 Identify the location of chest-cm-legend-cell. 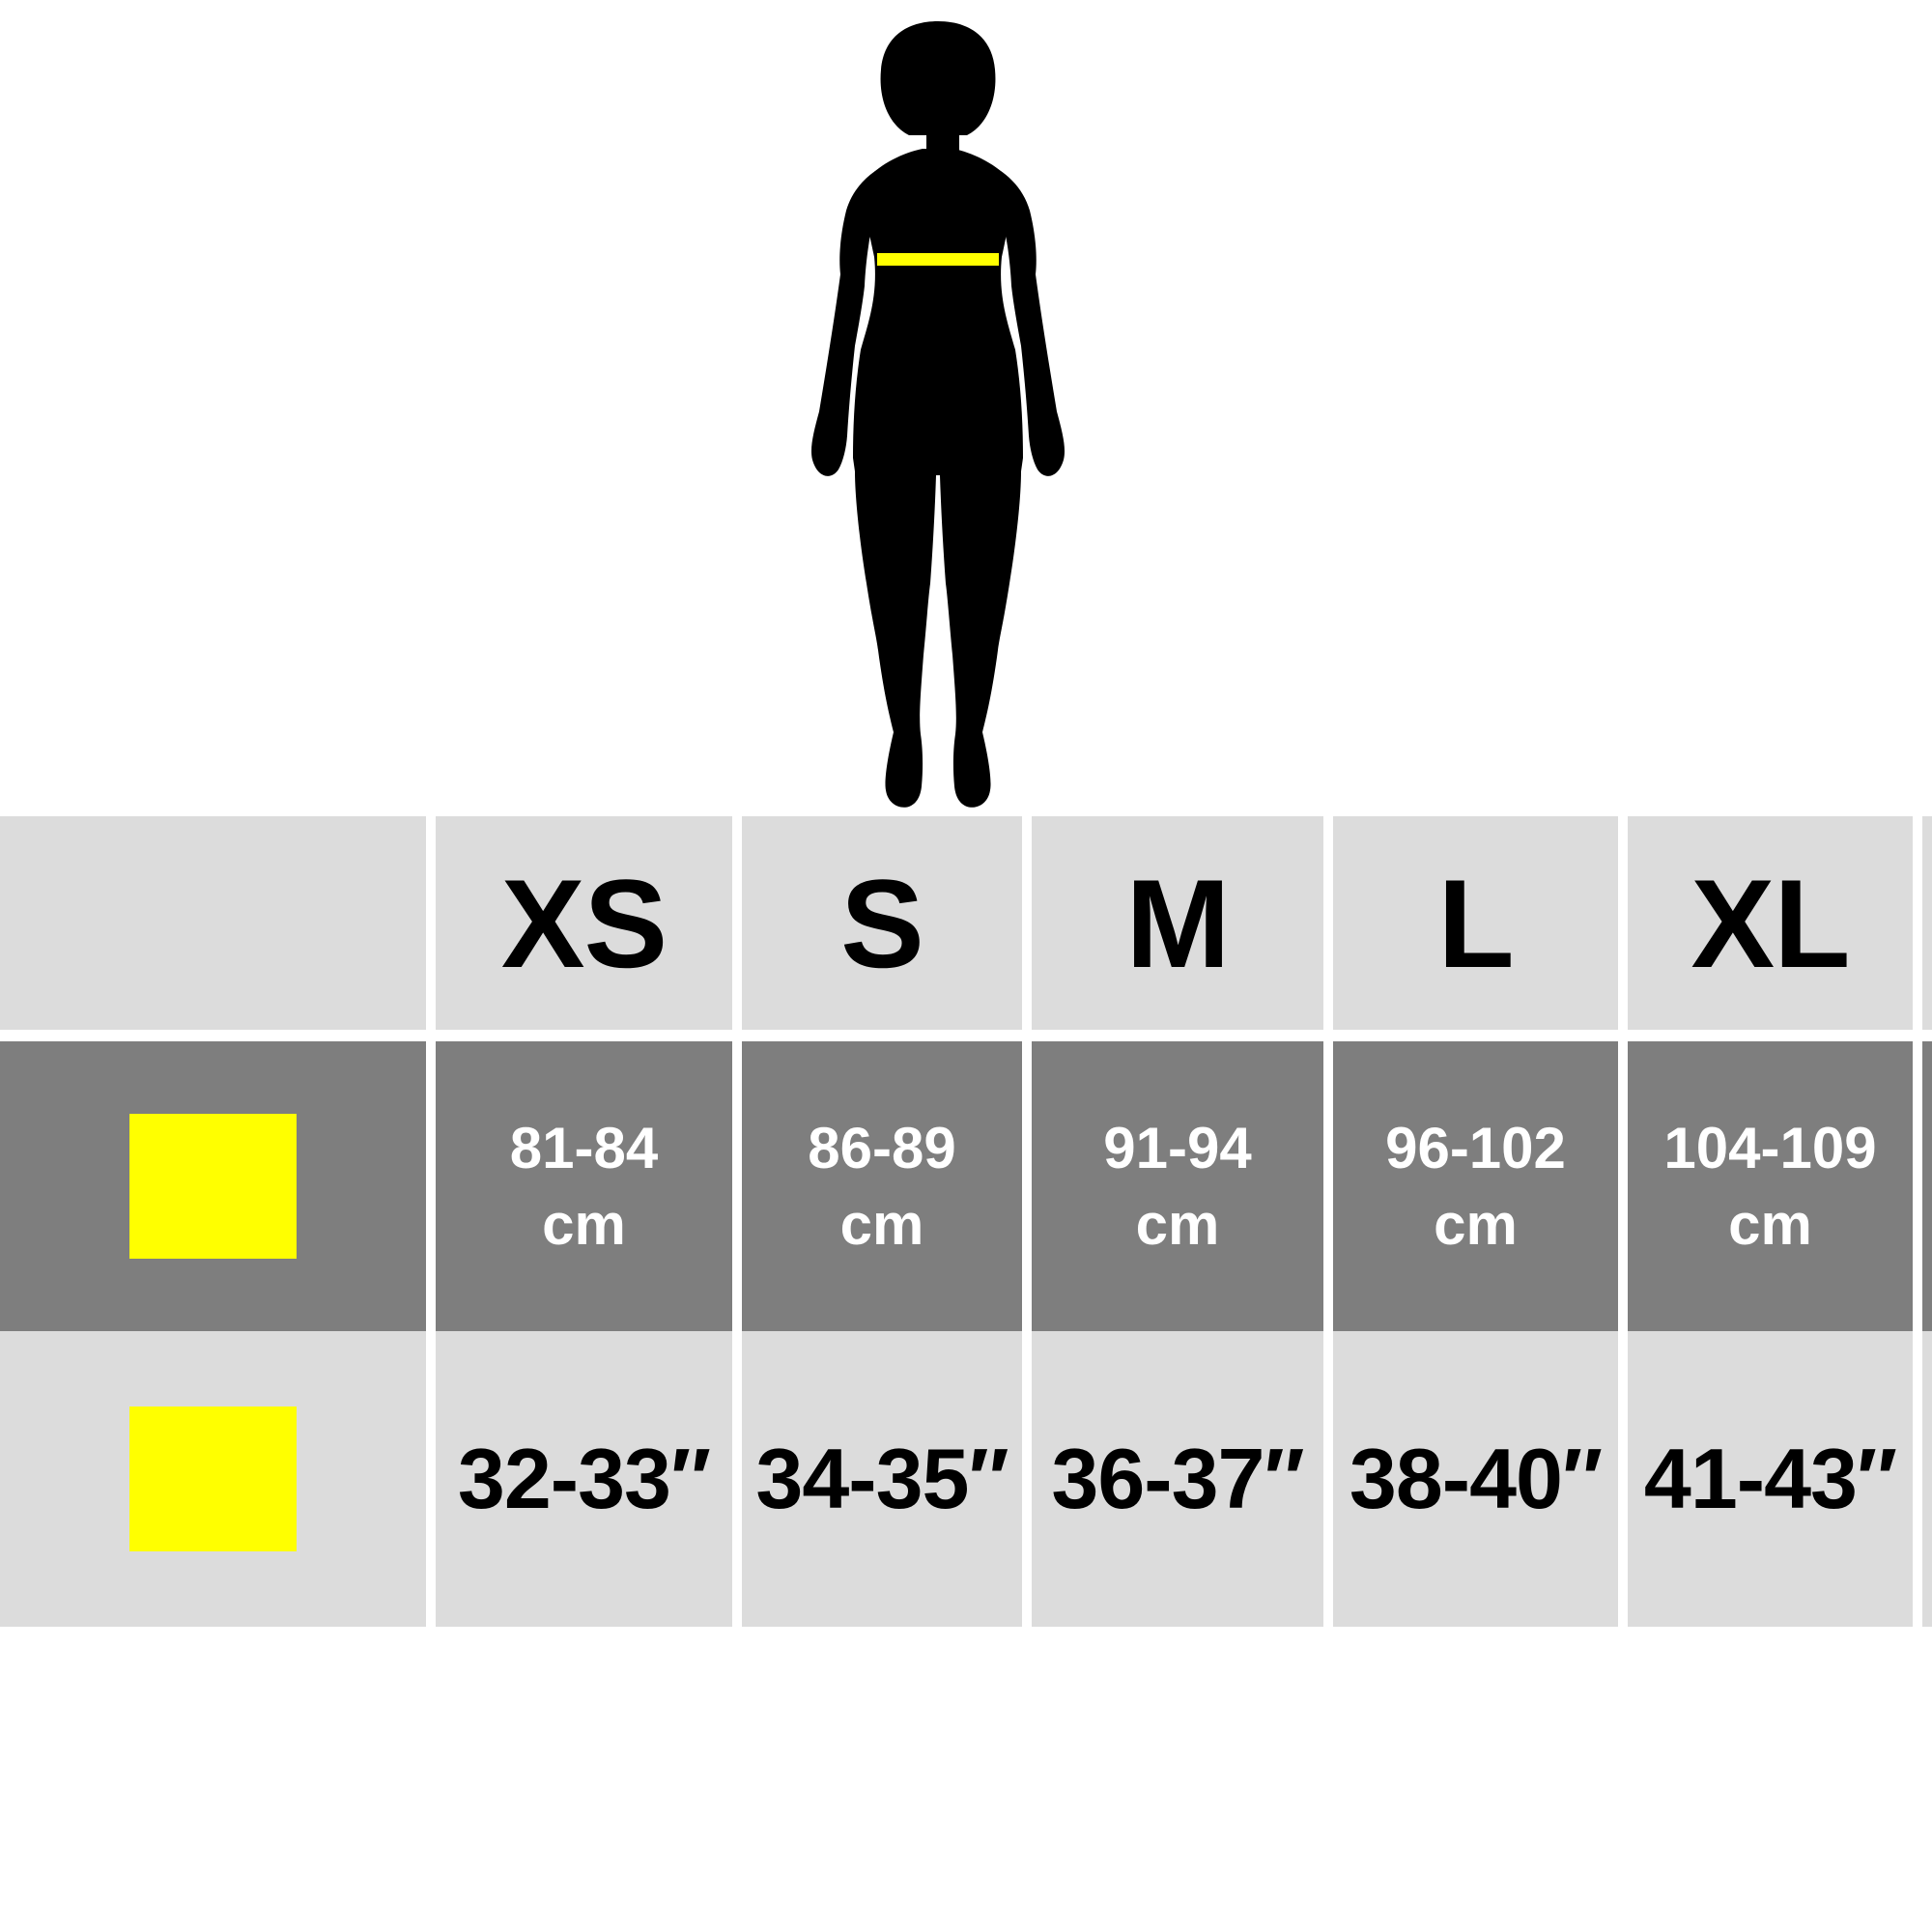
(213, 1186).